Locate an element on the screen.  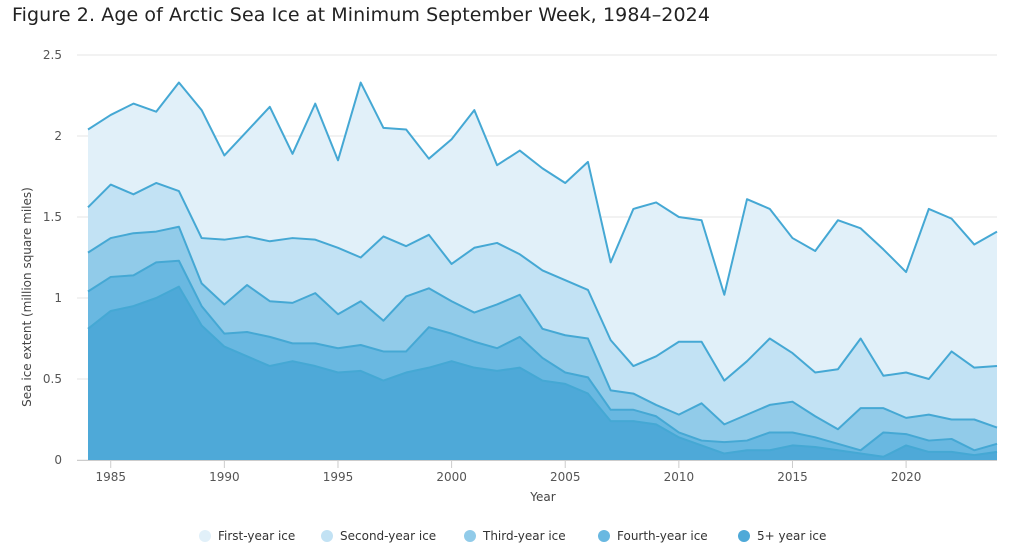
legend-item: Fourth-year ice is located at coordinates (653, 536).